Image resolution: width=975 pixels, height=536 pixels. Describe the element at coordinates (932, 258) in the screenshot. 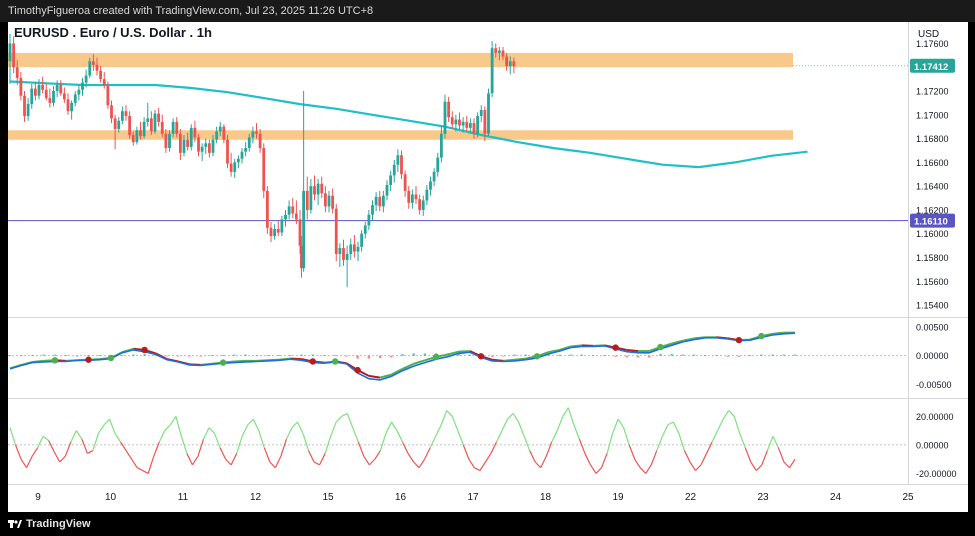

I see `price-tick-label: 1.15800` at that location.